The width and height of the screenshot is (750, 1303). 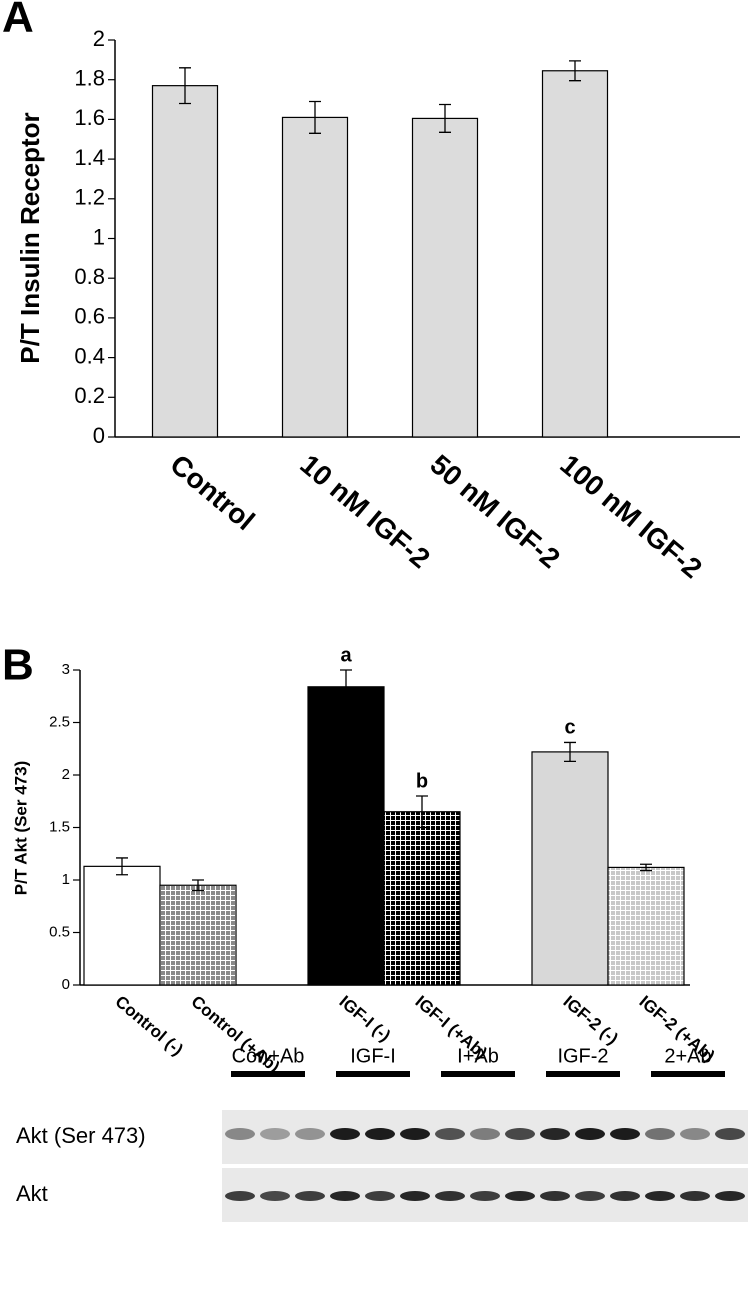 What do you see at coordinates (591, 1020) in the screenshot?
I see `x-tick-label: IGF-2 (-)` at bounding box center [591, 1020].